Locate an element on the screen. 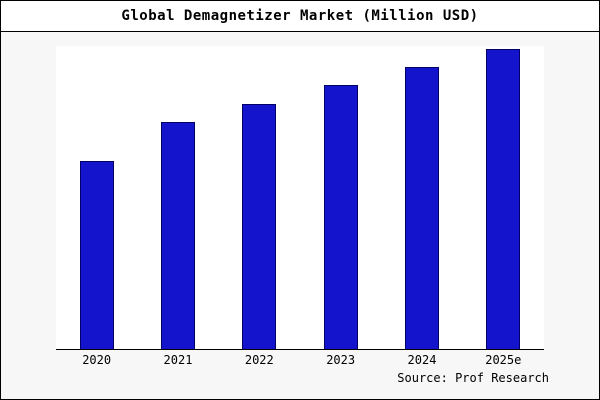 The image size is (600, 400). bar-2023 is located at coordinates (340, 217).